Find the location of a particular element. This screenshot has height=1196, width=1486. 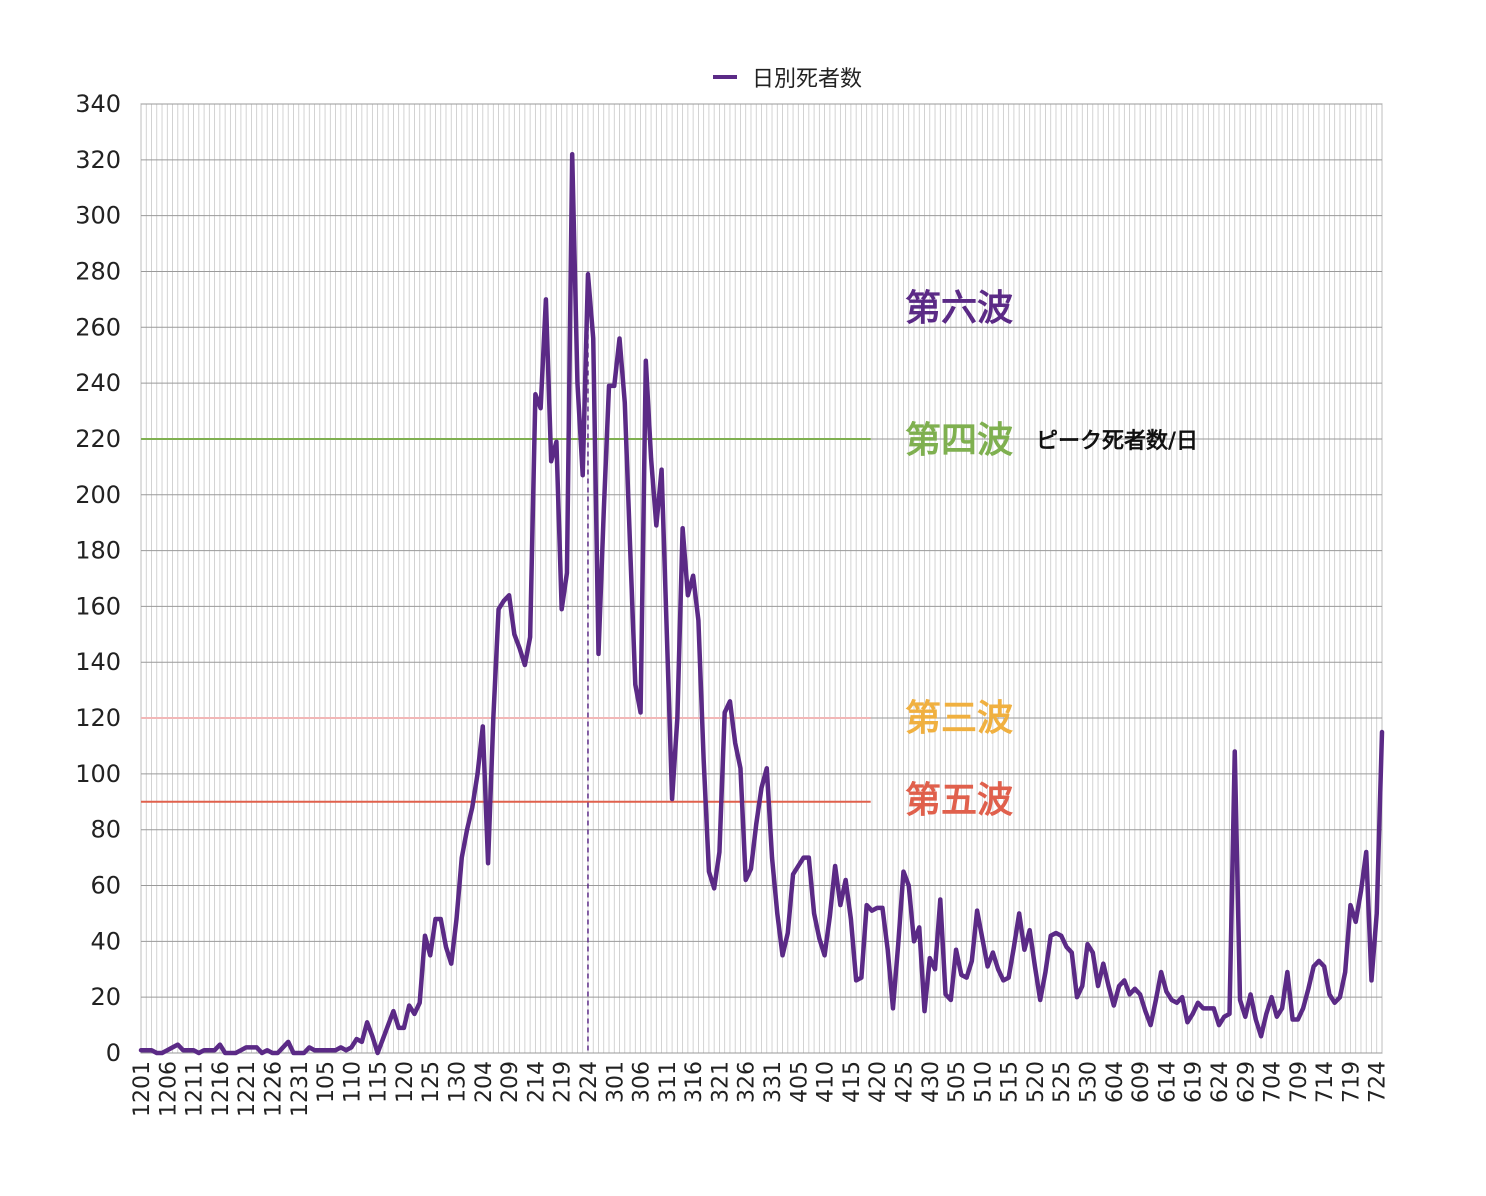

x-tick-label: 1231 is located at coordinates (300, 1089).